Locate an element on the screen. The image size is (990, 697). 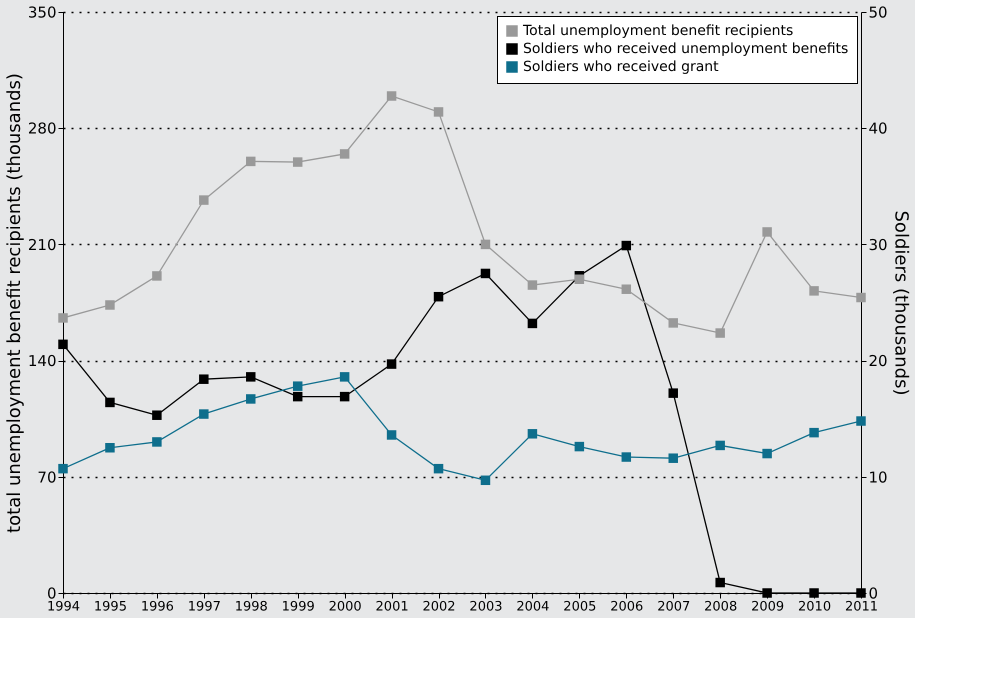
x-tick-label: 2009 is located at coordinates (767, 607).